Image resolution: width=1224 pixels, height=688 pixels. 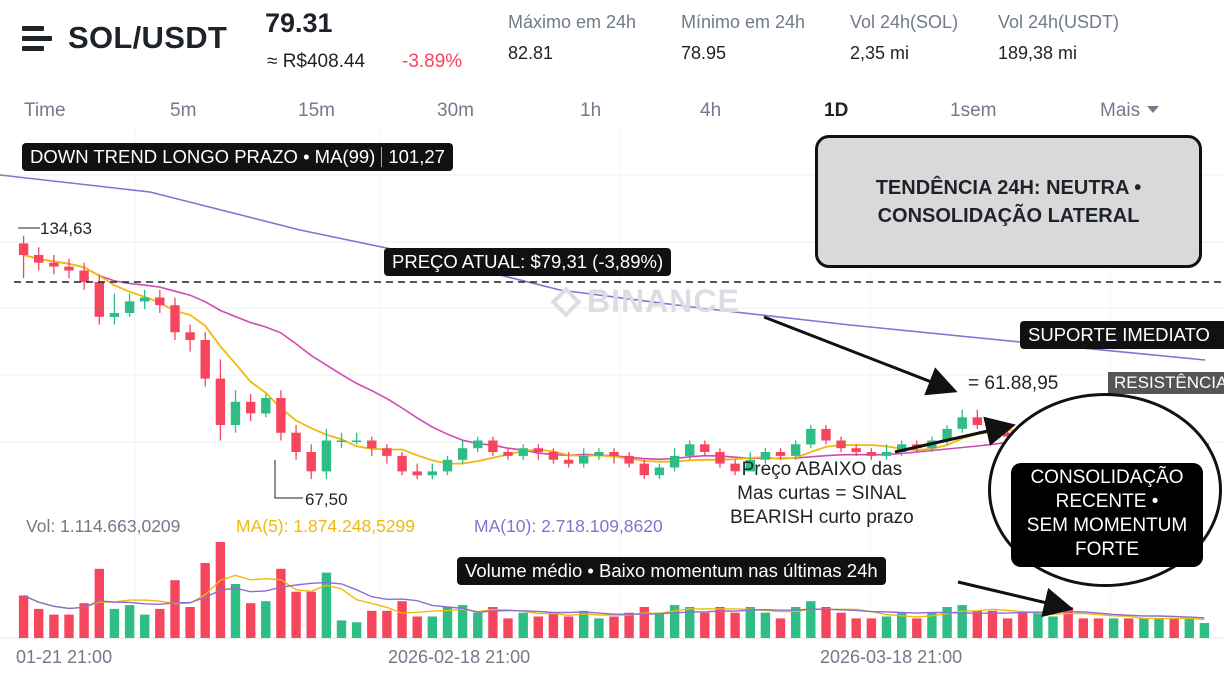 What do you see at coordinates (572, 37) in the screenshot?
I see `stat-high-24h: Máximo em 24h 82.81` at bounding box center [572, 37].